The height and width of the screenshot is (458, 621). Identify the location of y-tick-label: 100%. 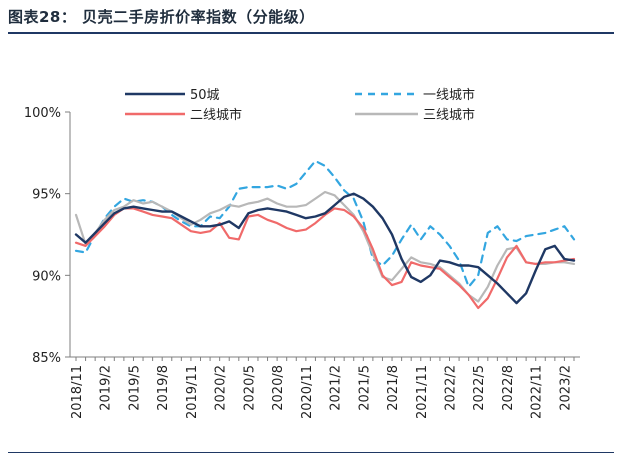
(42, 113).